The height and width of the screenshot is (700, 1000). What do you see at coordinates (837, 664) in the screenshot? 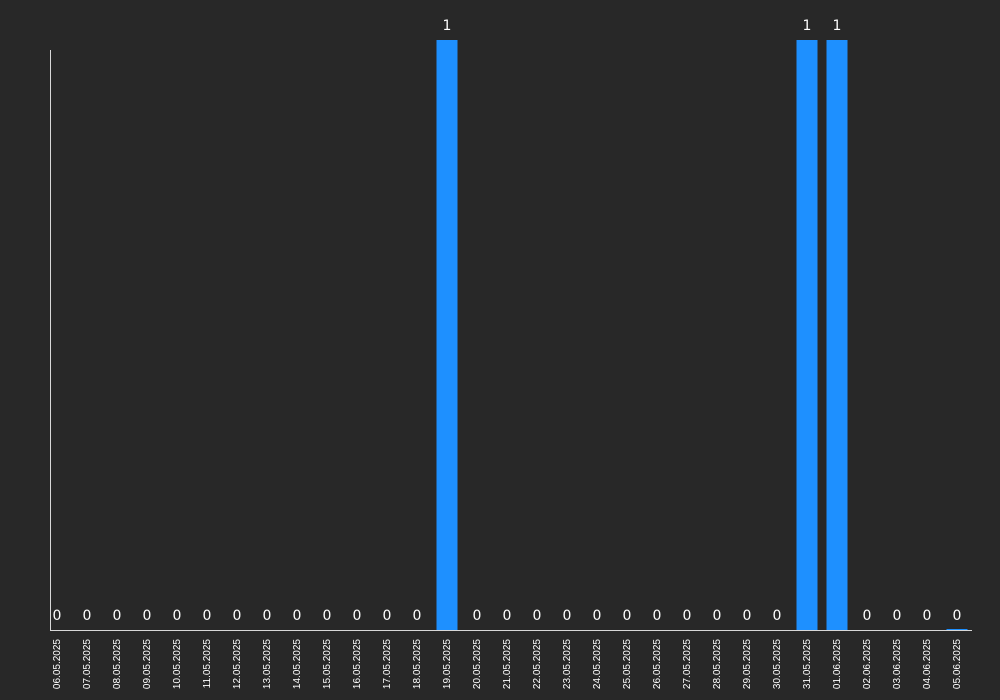
I see `x-tick-label-01.06.2025: 01.06.2025` at bounding box center [837, 664].